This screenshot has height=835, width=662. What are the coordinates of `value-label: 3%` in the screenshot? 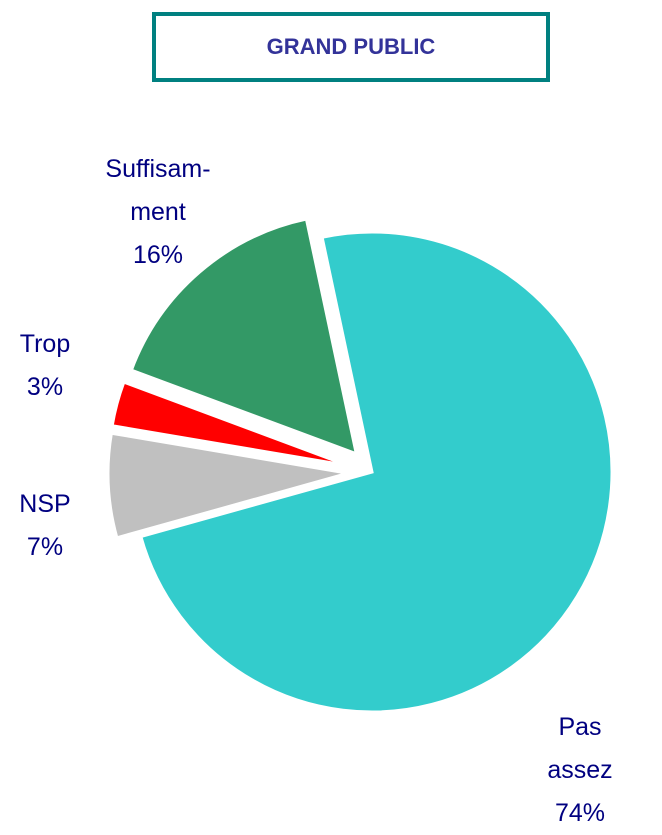 It's located at (45, 387).